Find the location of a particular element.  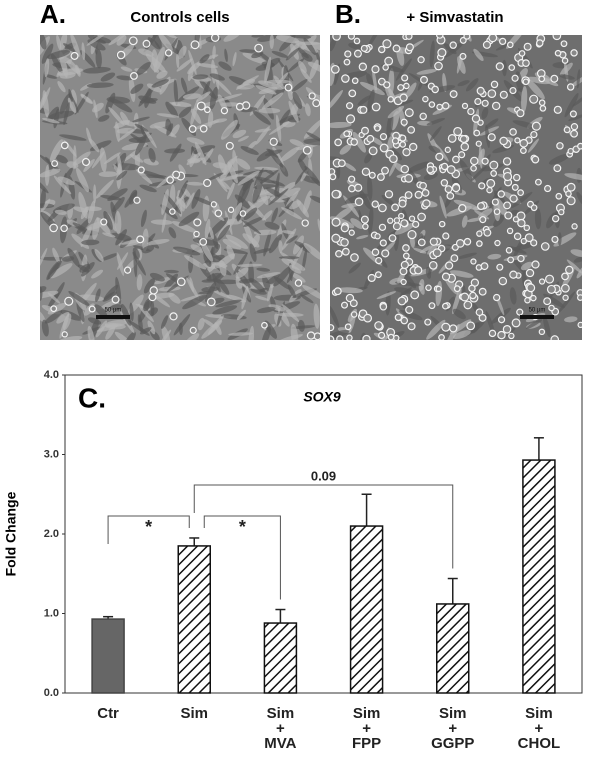

y-tick-label: 0.0 is located at coordinates (51, 693).